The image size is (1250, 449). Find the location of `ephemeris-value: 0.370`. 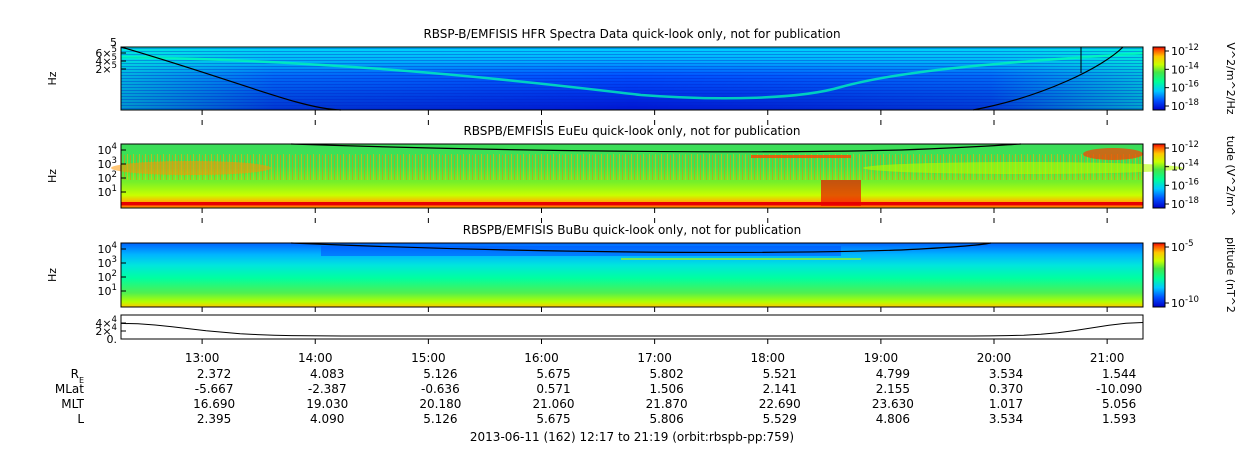

ephemeris-value: 0.370 is located at coordinates (1006, 389).